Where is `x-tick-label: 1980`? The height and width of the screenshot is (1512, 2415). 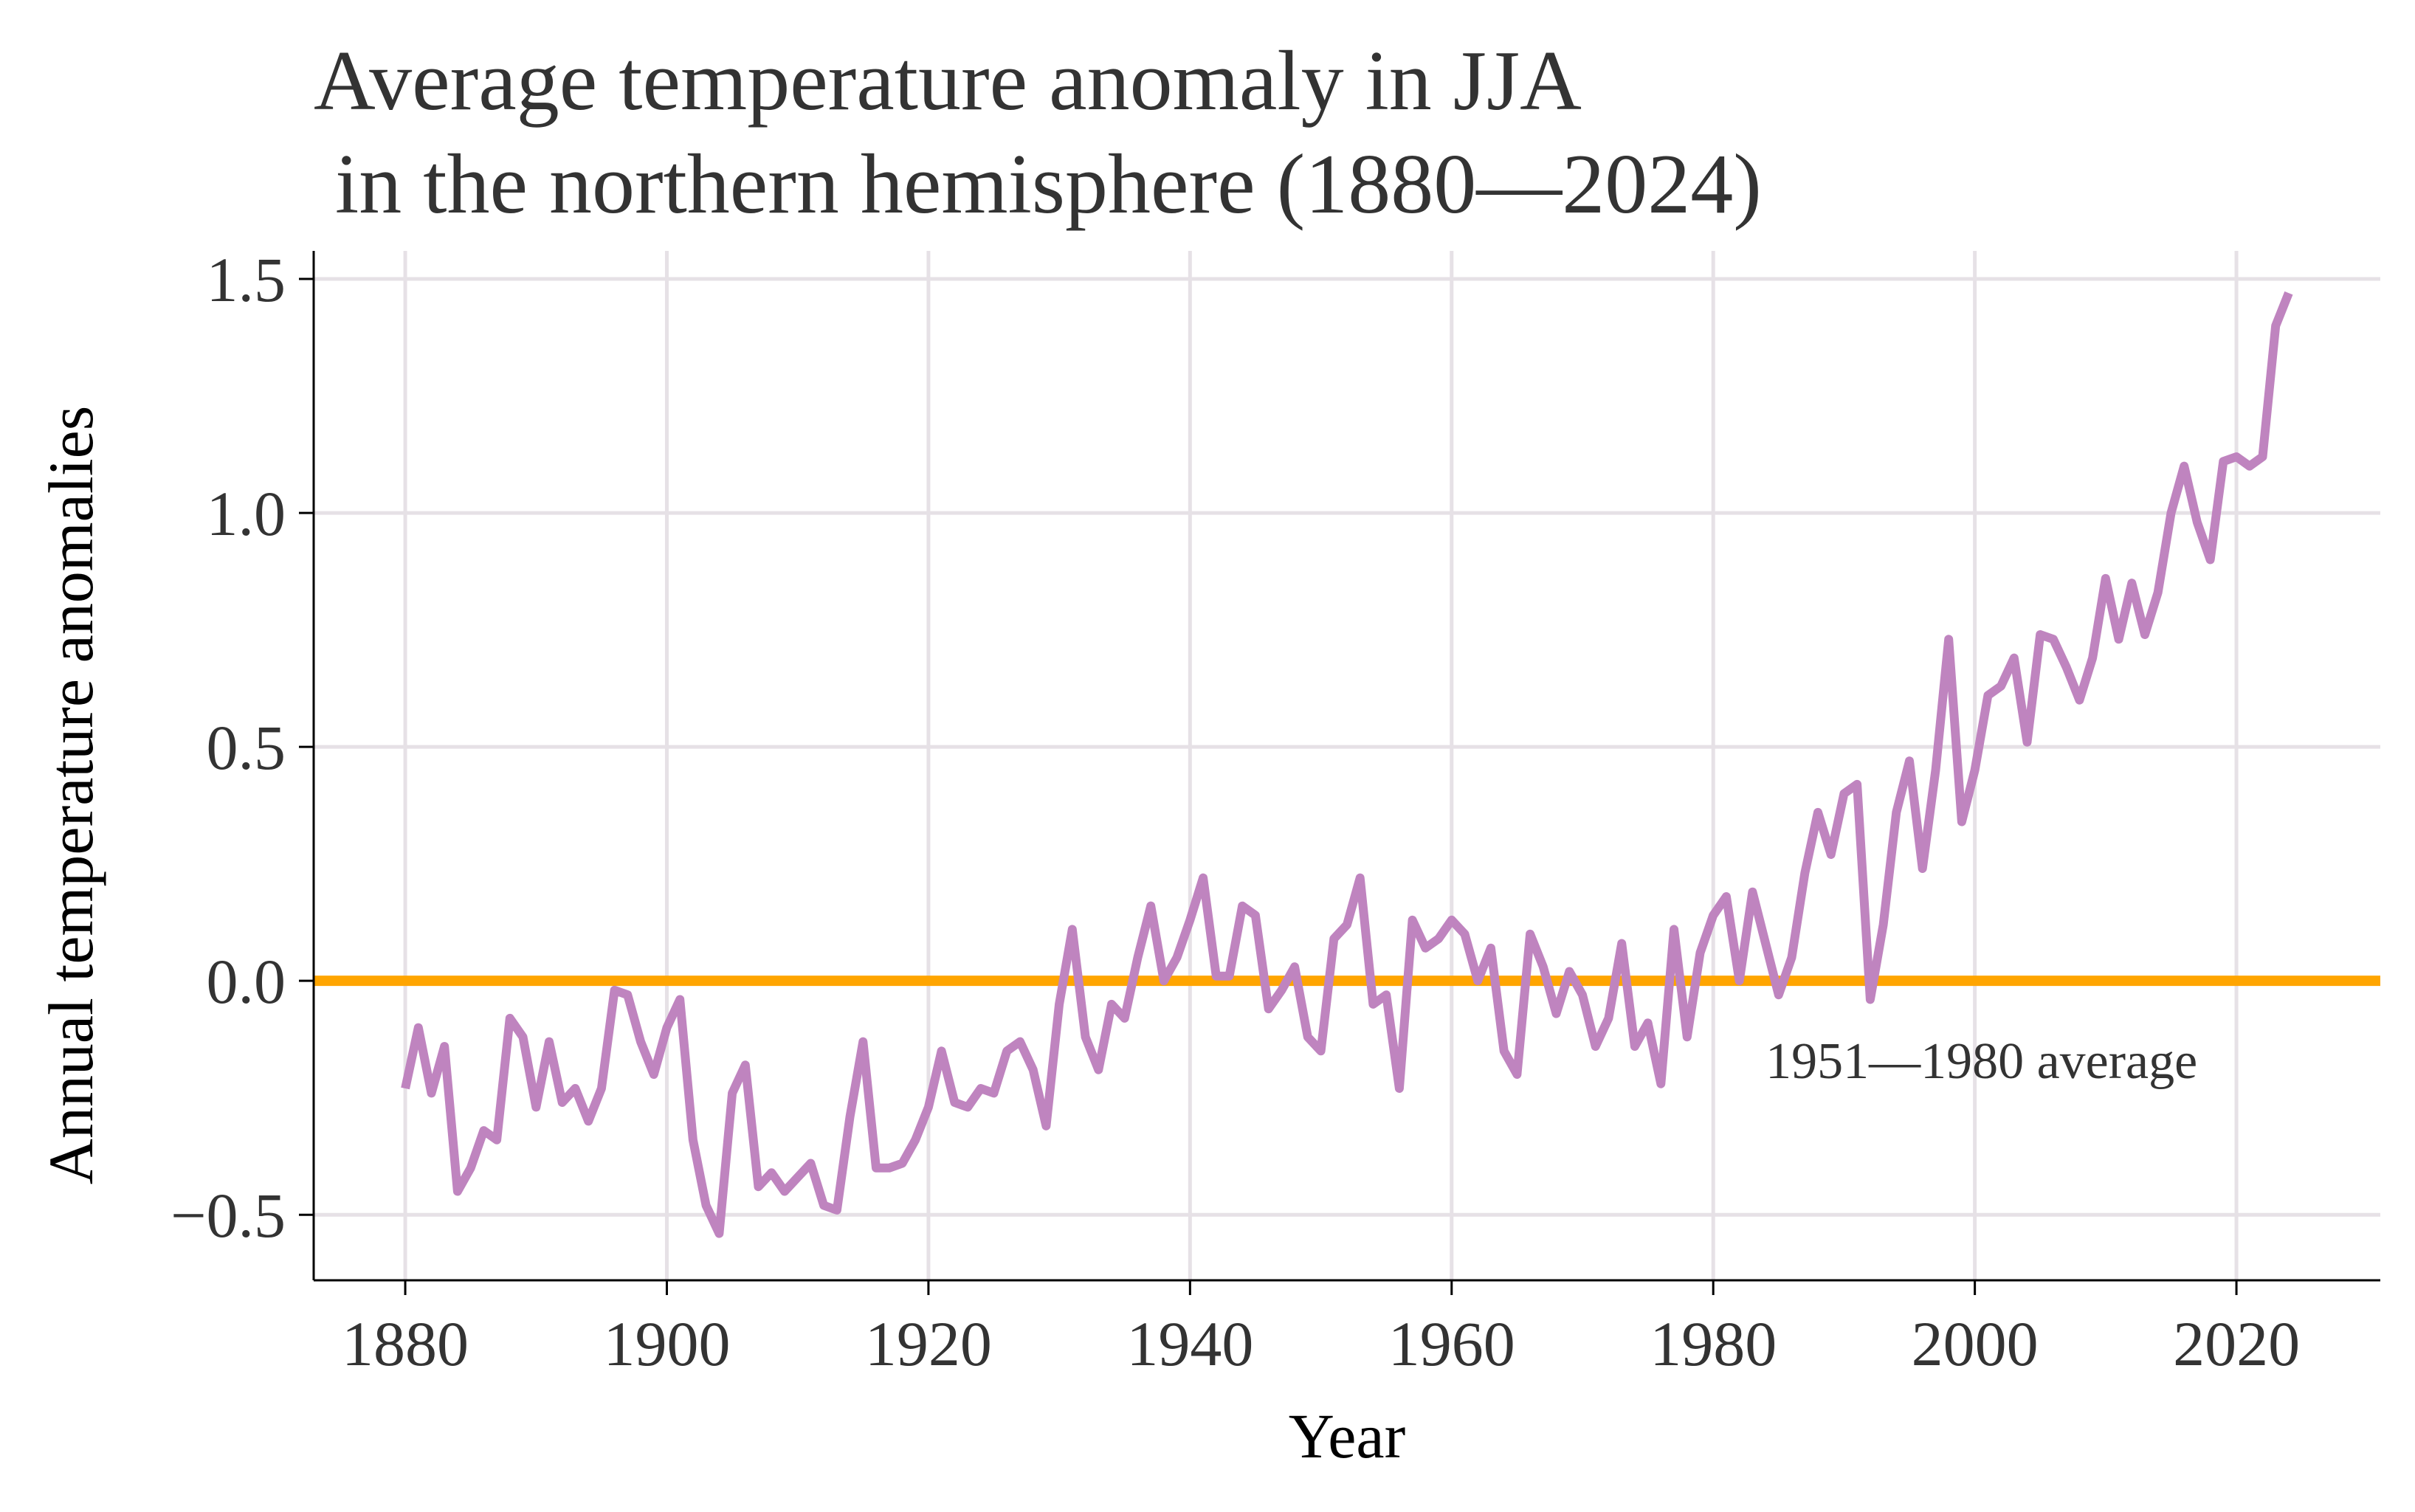
x-tick-label: 1980 is located at coordinates (1713, 1343).